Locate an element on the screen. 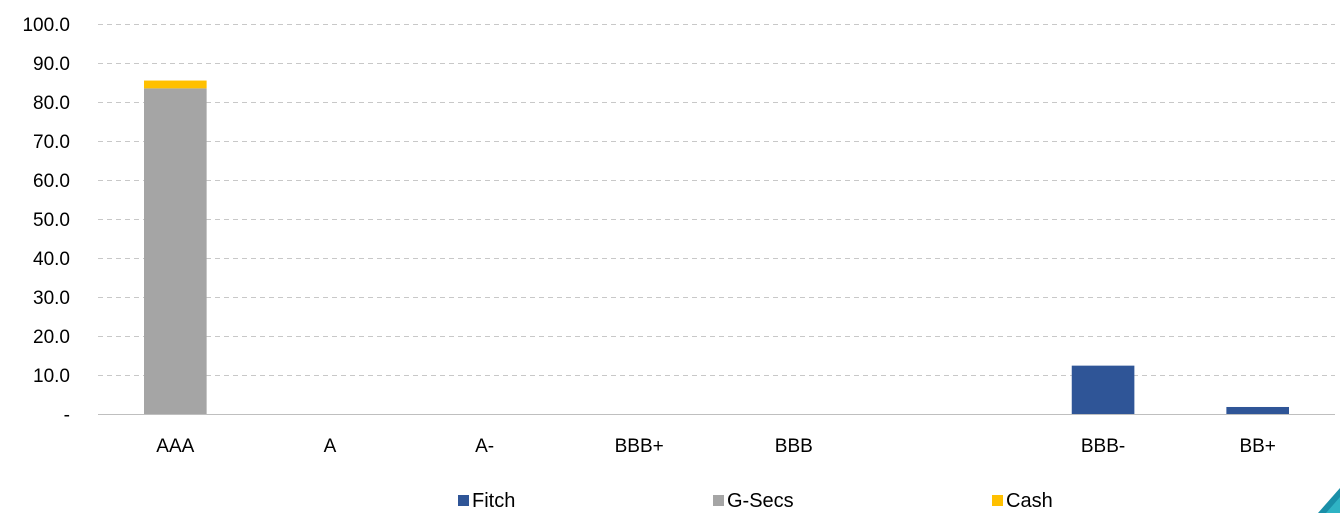 Image resolution: width=1340 pixels, height=513 pixels. bar-fitch-bbplus is located at coordinates (1257, 410).